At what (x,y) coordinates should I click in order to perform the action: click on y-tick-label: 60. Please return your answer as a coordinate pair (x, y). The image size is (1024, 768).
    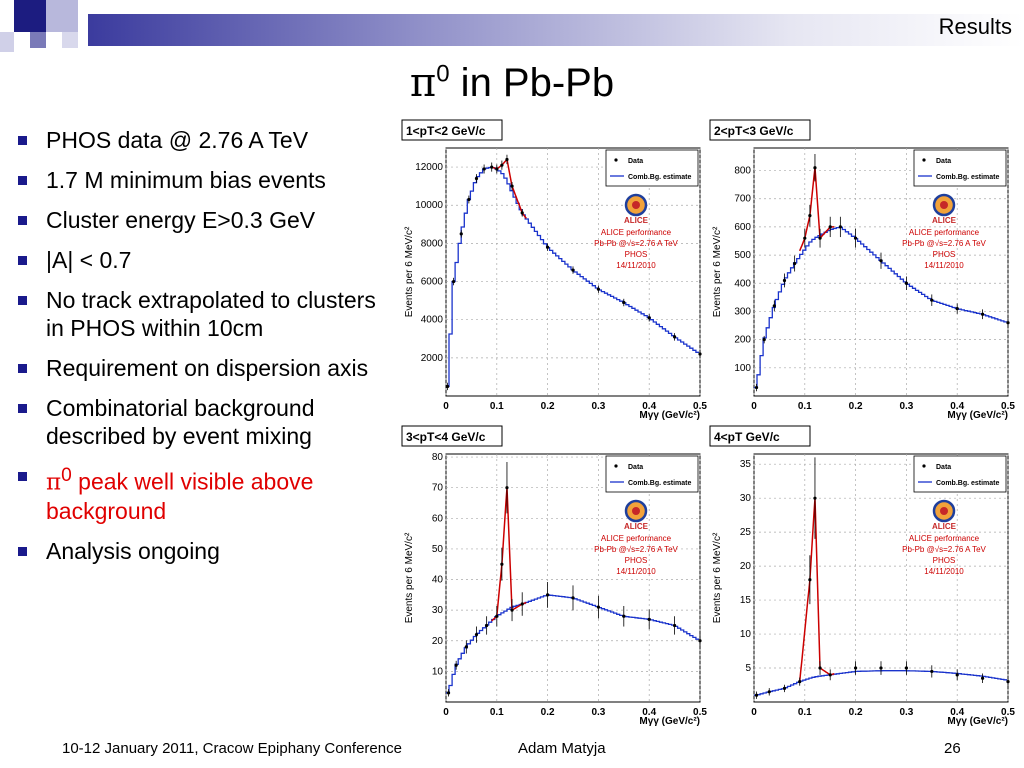
    Looking at the image, I should click on (438, 518).